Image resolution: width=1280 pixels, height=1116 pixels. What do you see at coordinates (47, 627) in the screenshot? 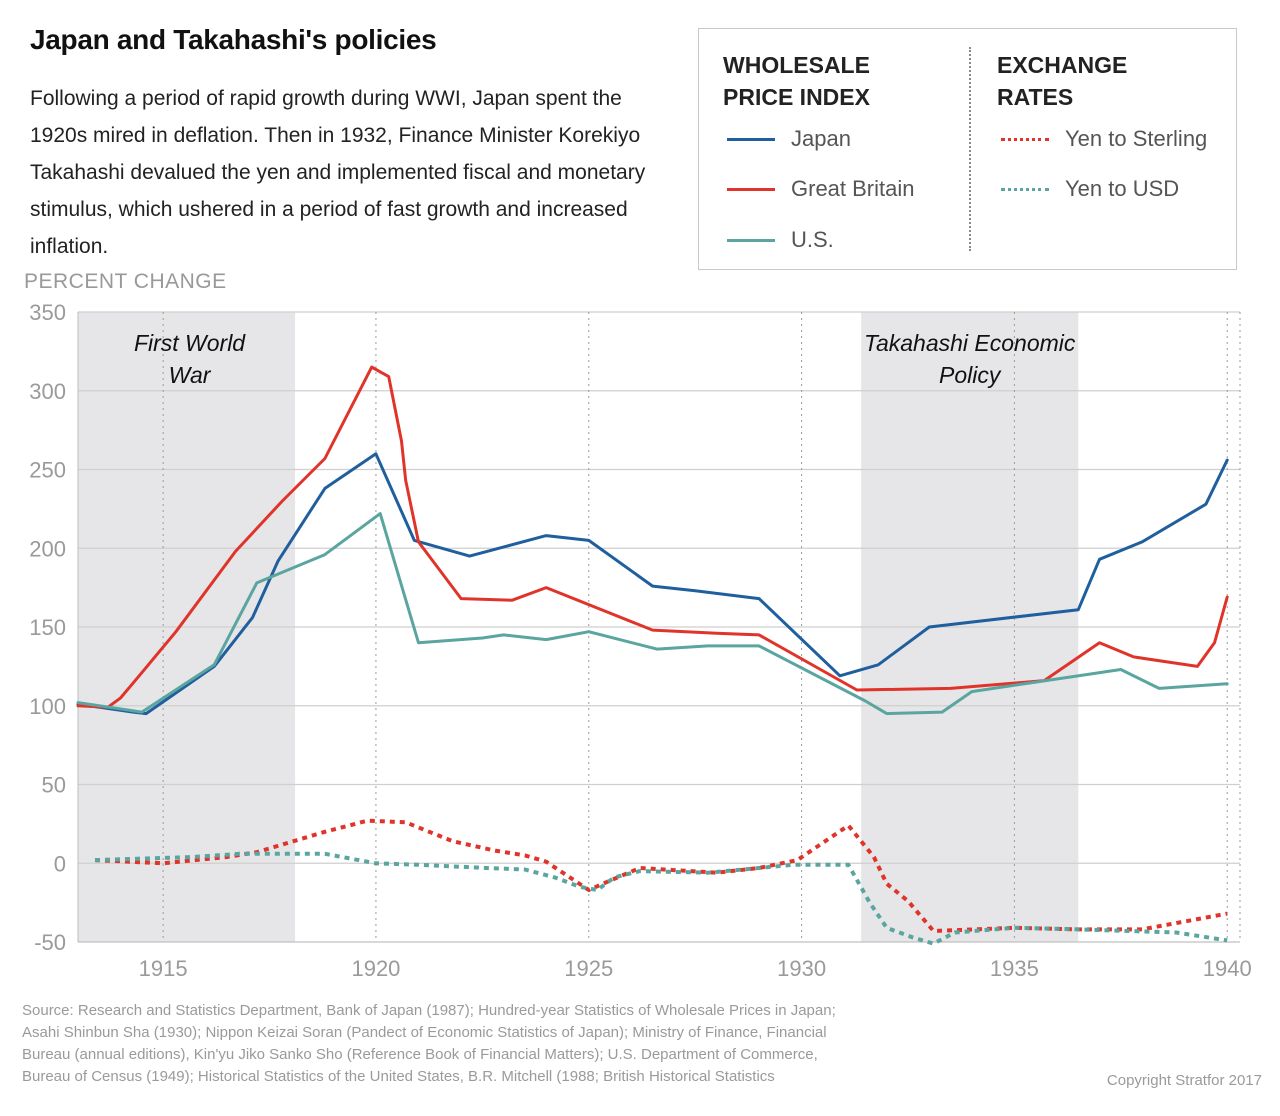
I see `y-tick-label: 150` at bounding box center [47, 627].